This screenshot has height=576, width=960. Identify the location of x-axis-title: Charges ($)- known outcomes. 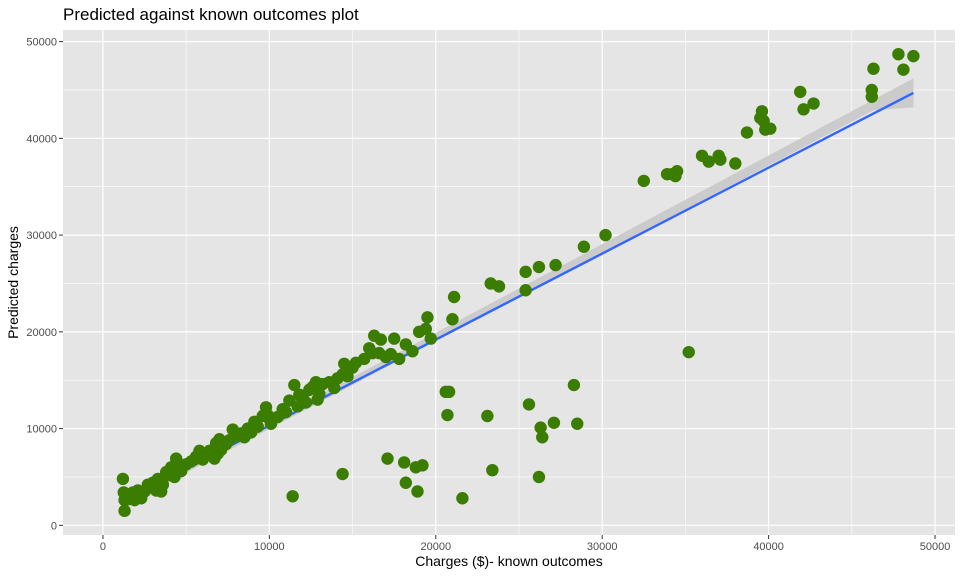
(509, 561).